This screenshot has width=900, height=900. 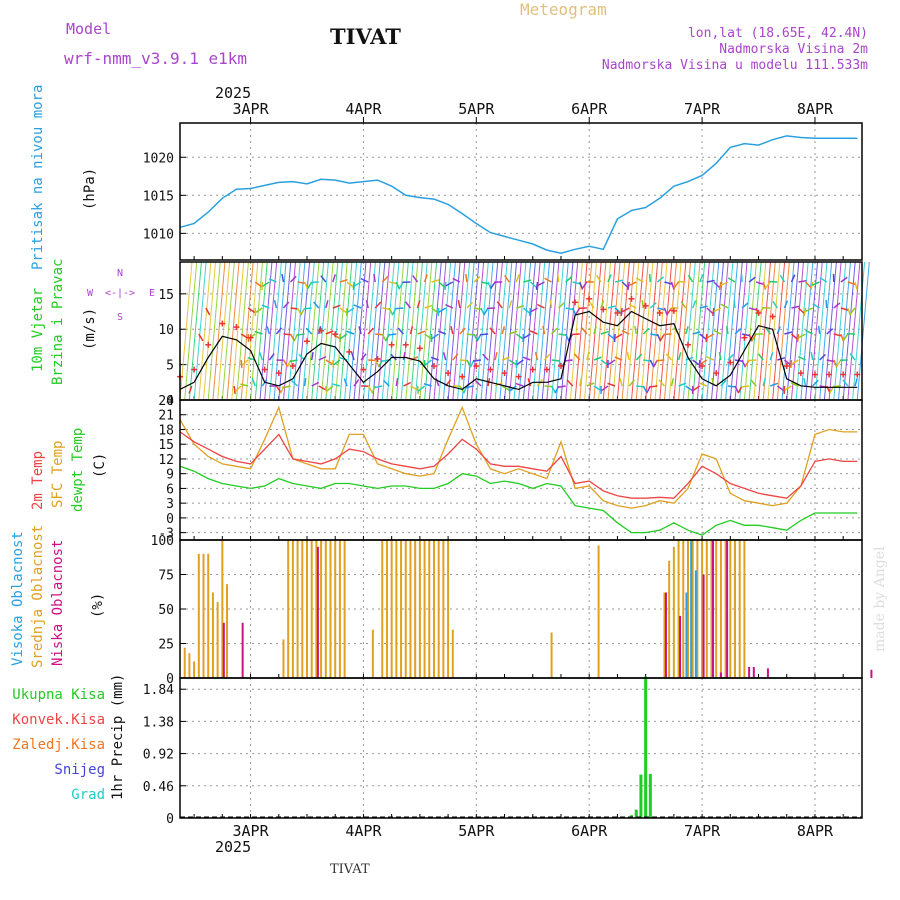 What do you see at coordinates (120, 317) in the screenshot?
I see `compass-s: S` at bounding box center [120, 317].